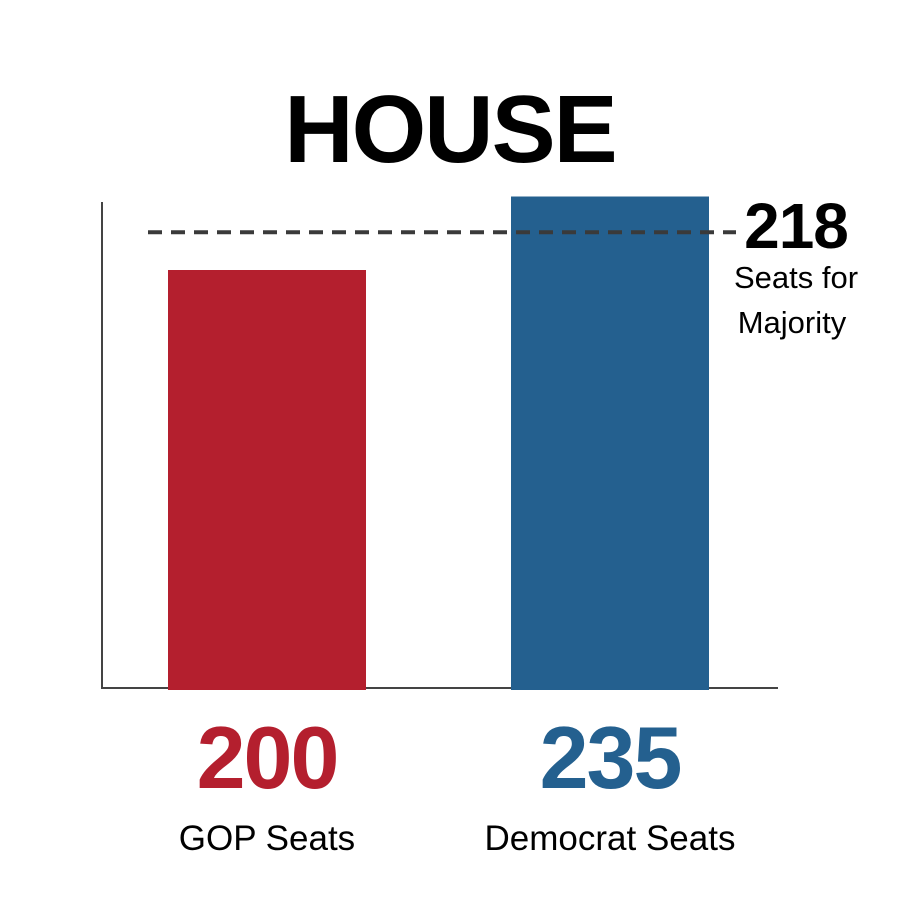 The image size is (900, 900). What do you see at coordinates (610, 443) in the screenshot?
I see `bar-democrat` at bounding box center [610, 443].